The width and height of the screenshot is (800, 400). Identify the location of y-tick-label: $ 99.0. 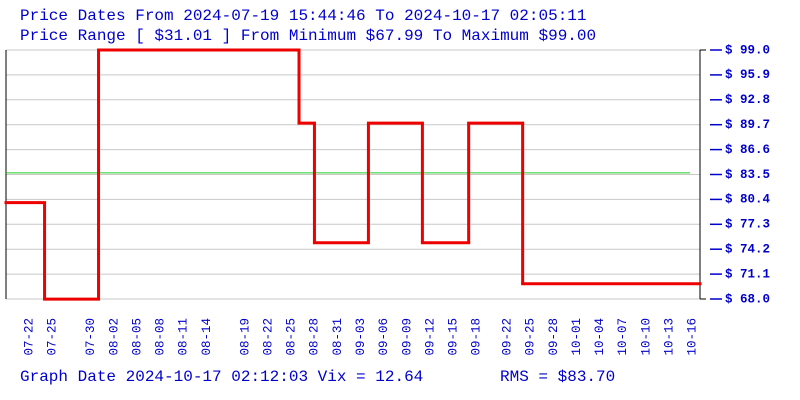
(747, 50).